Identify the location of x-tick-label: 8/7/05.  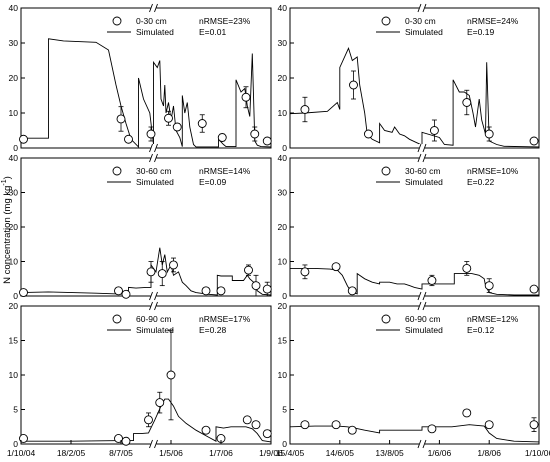
(121, 453).